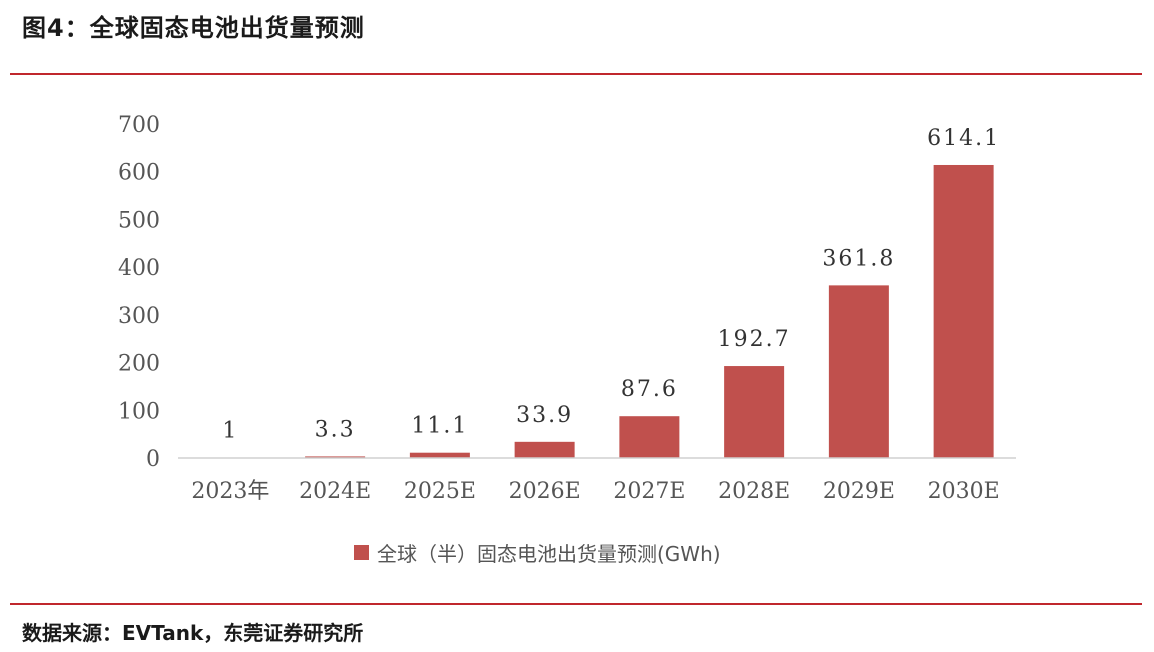 The width and height of the screenshot is (1154, 652). What do you see at coordinates (230, 491) in the screenshot?
I see `x-tick-label: 2023年` at bounding box center [230, 491].